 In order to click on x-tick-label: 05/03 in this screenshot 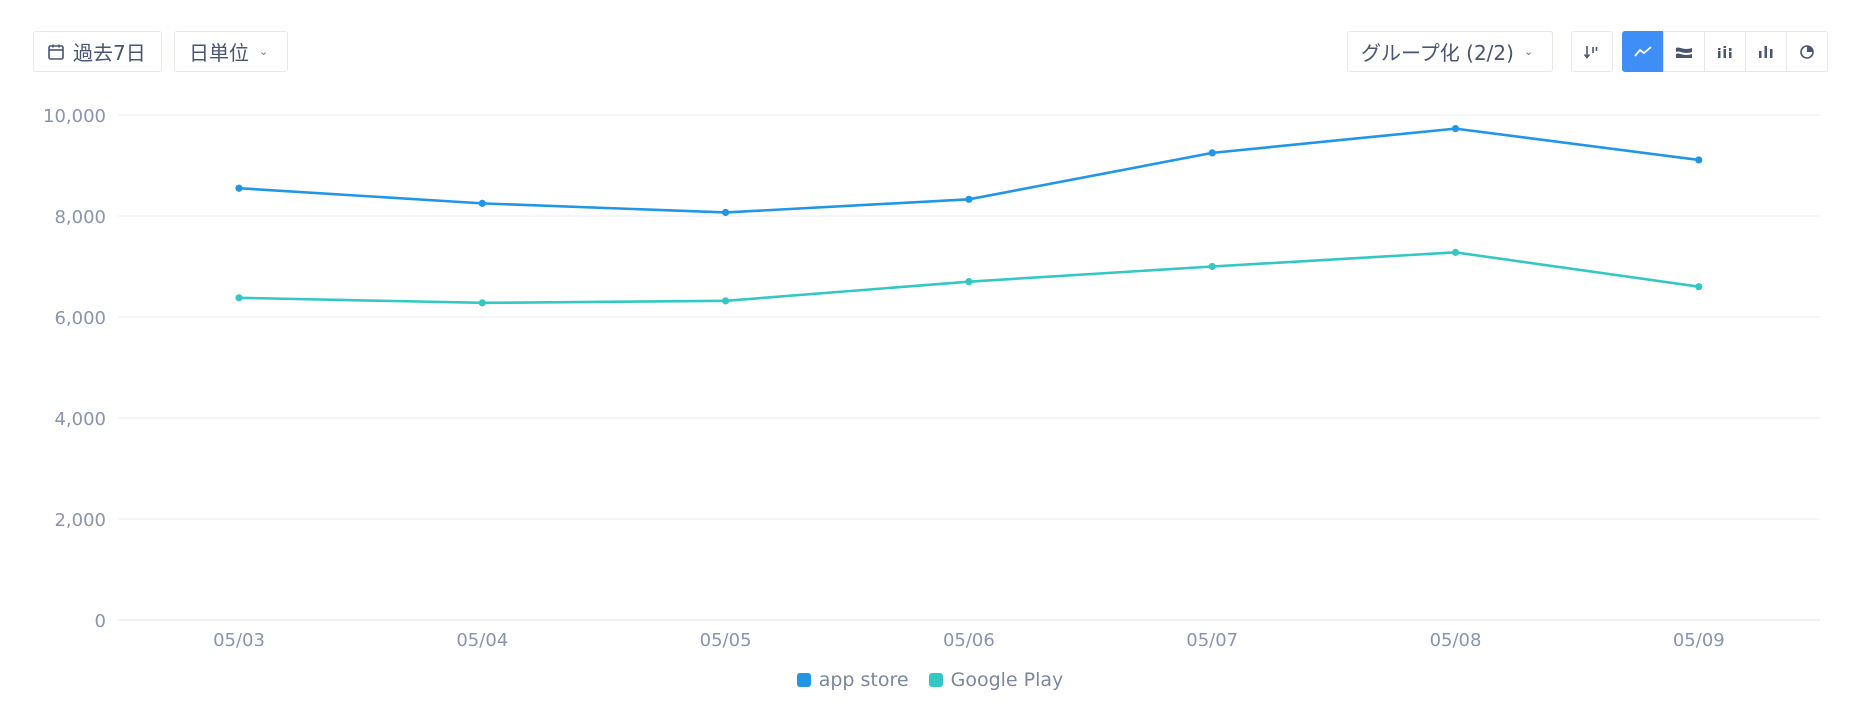, I will do `click(239, 640)`.